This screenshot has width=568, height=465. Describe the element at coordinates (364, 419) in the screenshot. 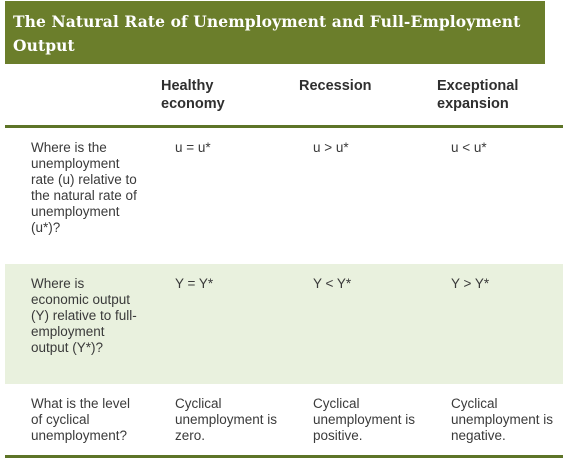

I see `cell-recession: Cyclical unemployment is positive.` at that location.